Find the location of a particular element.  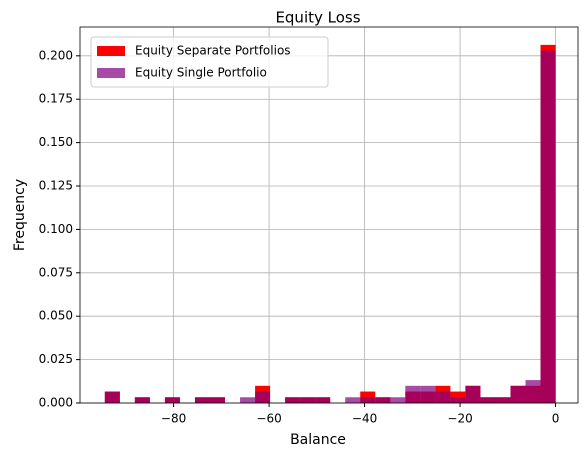

y-tick-label: 0.000 is located at coordinates (56, 403).